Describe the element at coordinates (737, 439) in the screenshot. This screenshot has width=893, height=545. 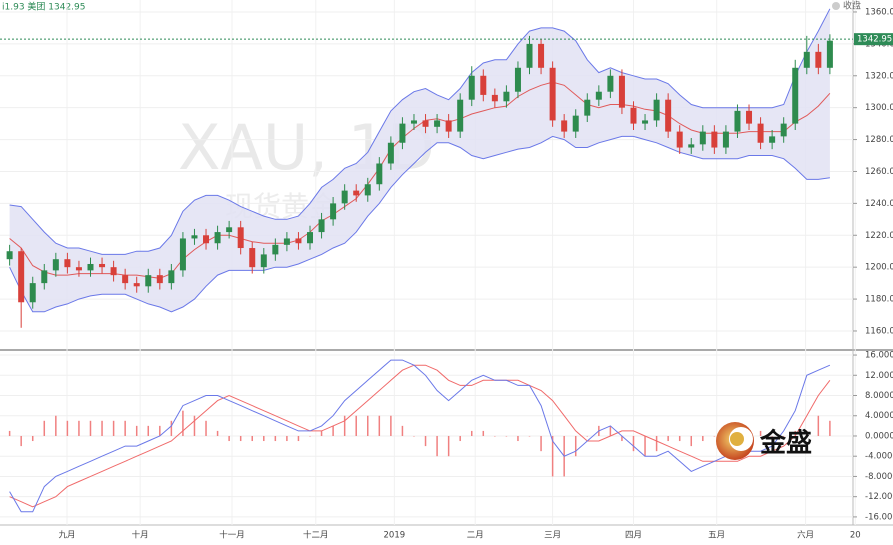
I see `logo-icon` at that location.